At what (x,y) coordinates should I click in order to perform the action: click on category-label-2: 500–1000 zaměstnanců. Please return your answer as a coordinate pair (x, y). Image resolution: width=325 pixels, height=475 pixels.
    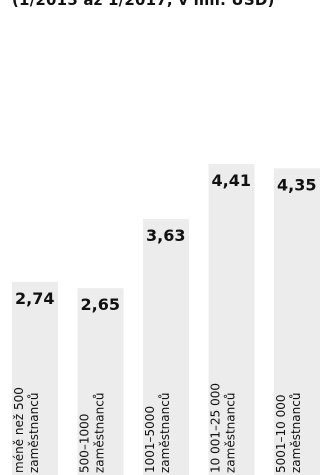
    Looking at the image, I should click on (92, 433).